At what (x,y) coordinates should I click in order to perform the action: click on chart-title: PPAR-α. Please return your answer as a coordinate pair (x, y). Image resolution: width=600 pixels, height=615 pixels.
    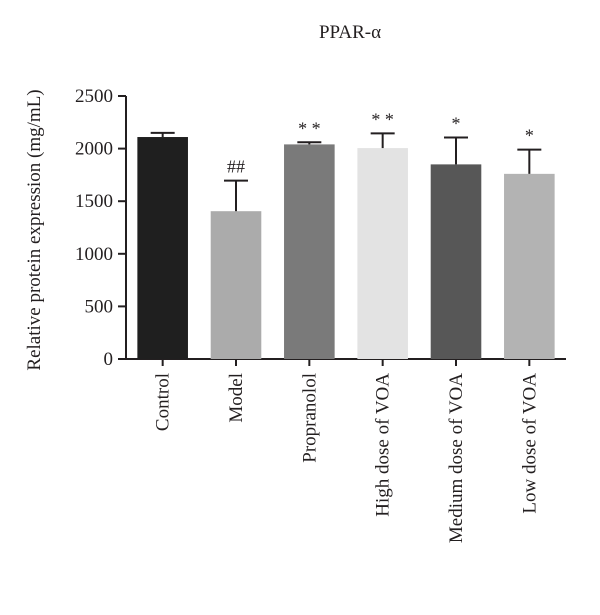
    Looking at the image, I should click on (350, 32).